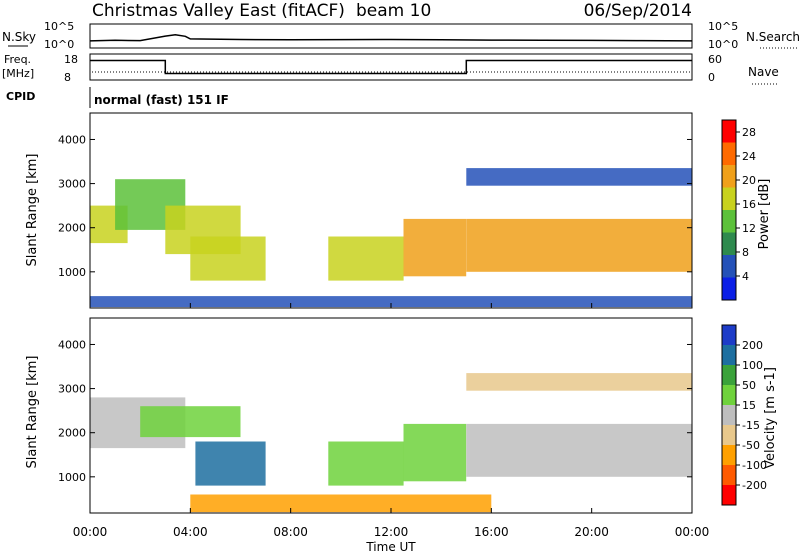  I want to click on colorbar-tick-label: 12, so click(749, 228).